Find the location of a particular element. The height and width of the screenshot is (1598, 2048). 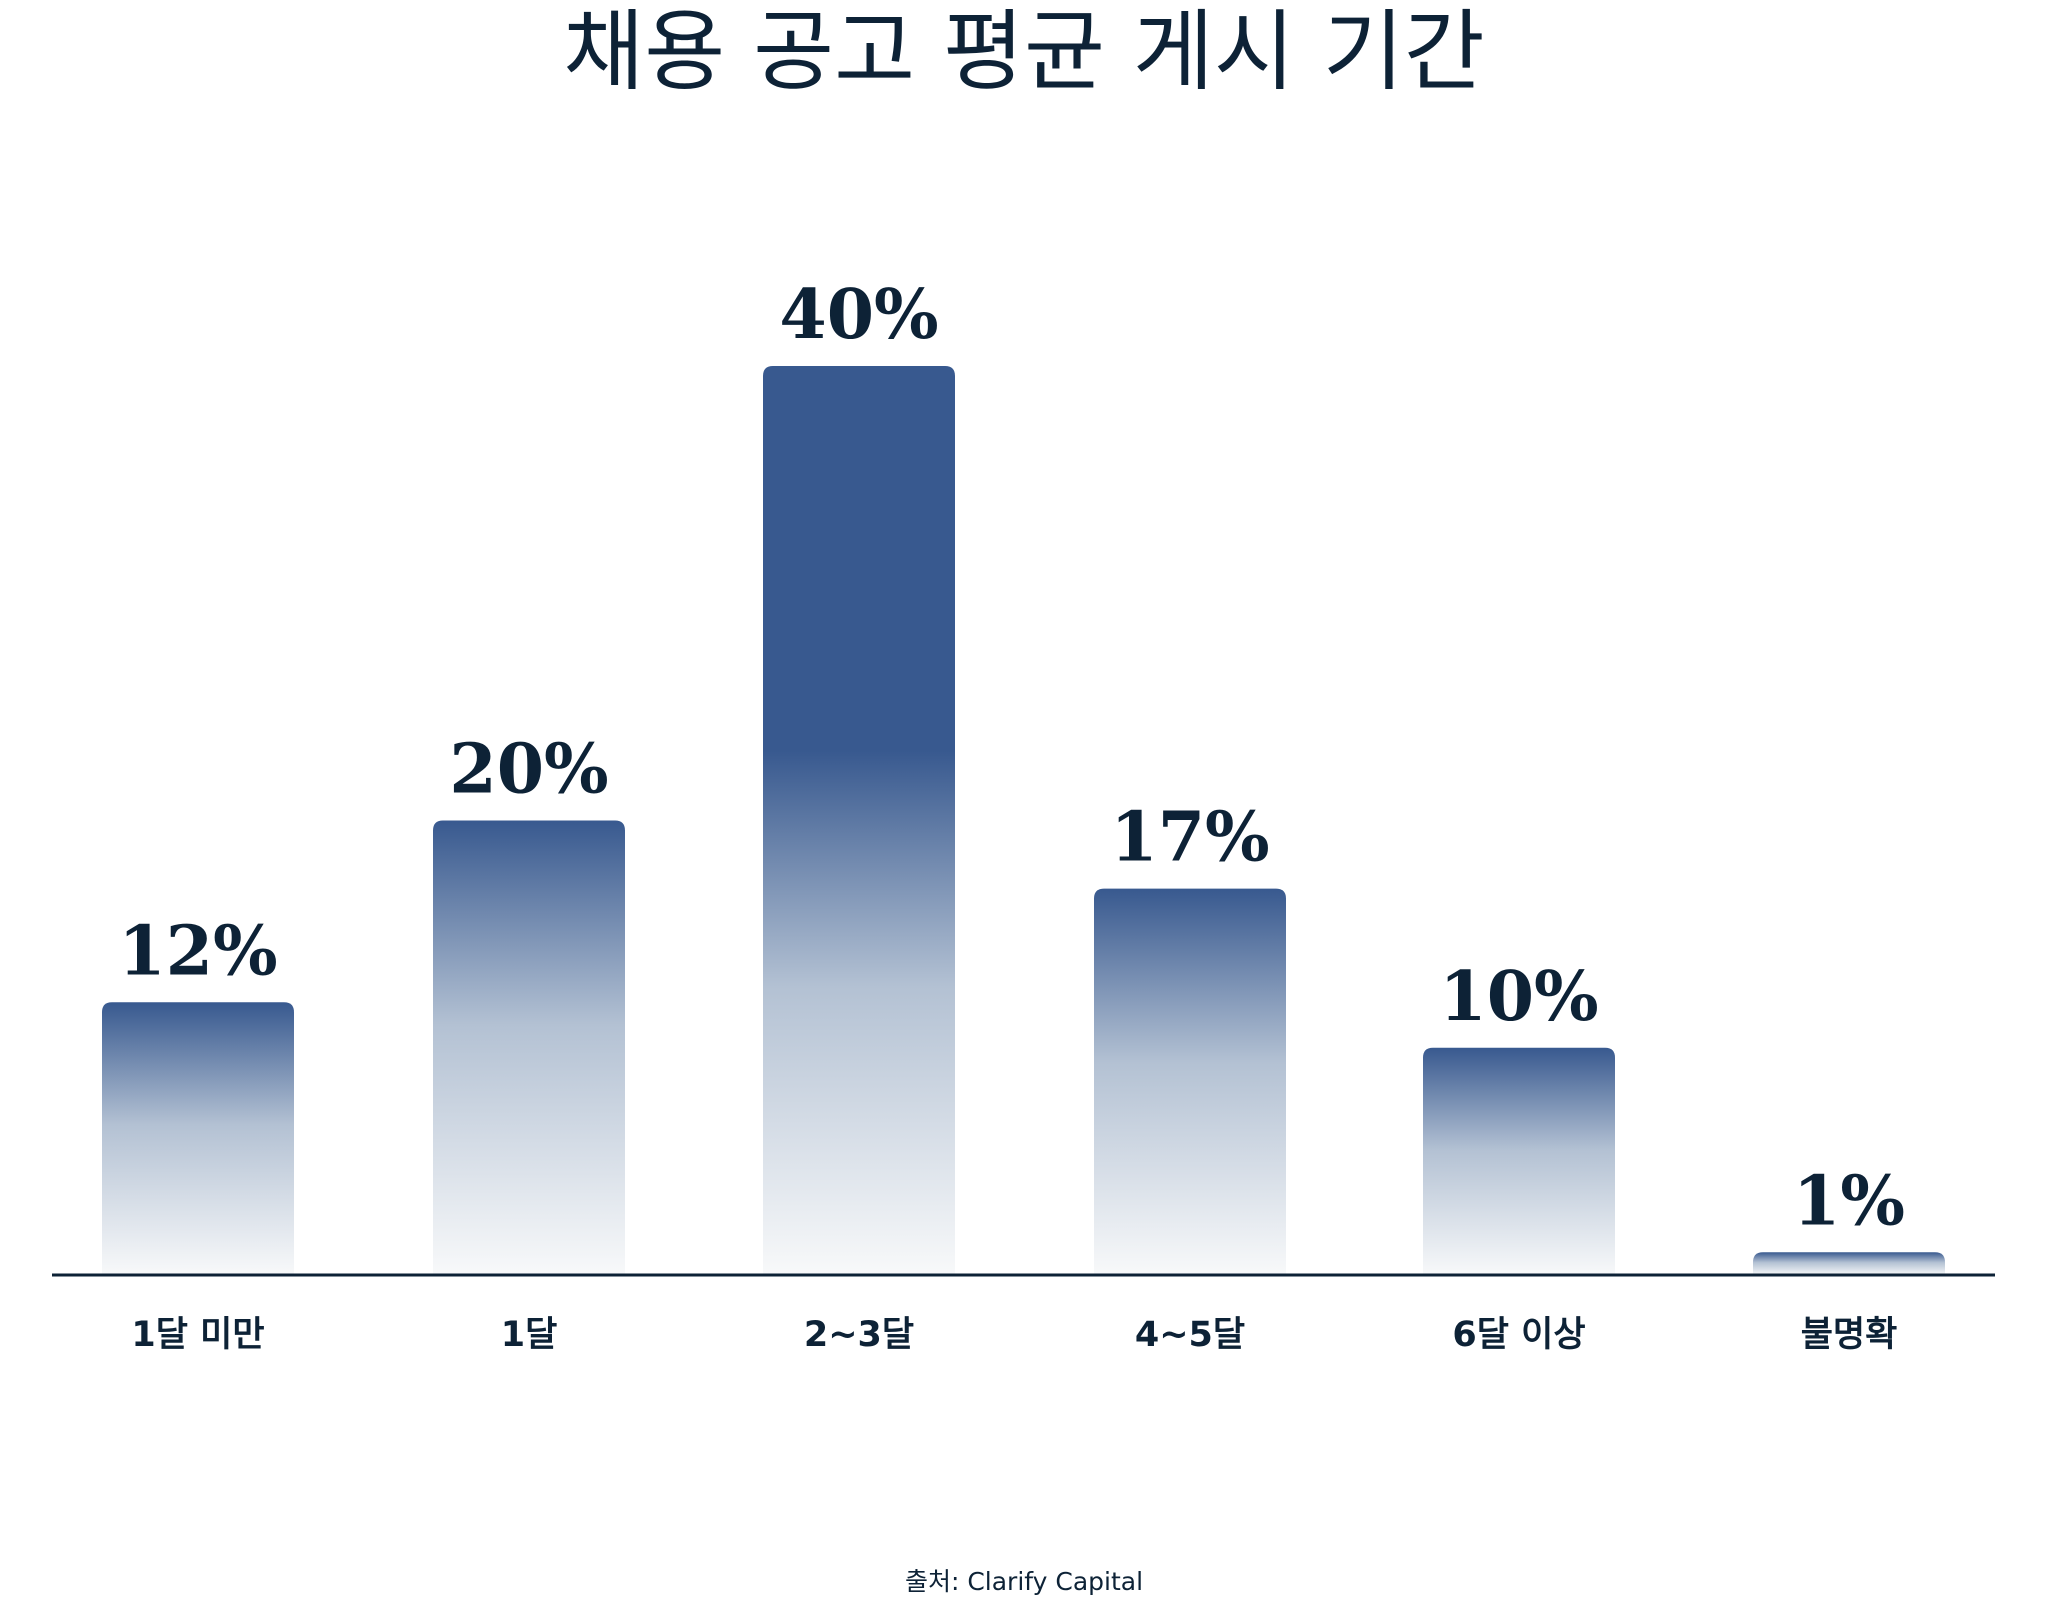

data-label: 20% is located at coordinates (528, 770).